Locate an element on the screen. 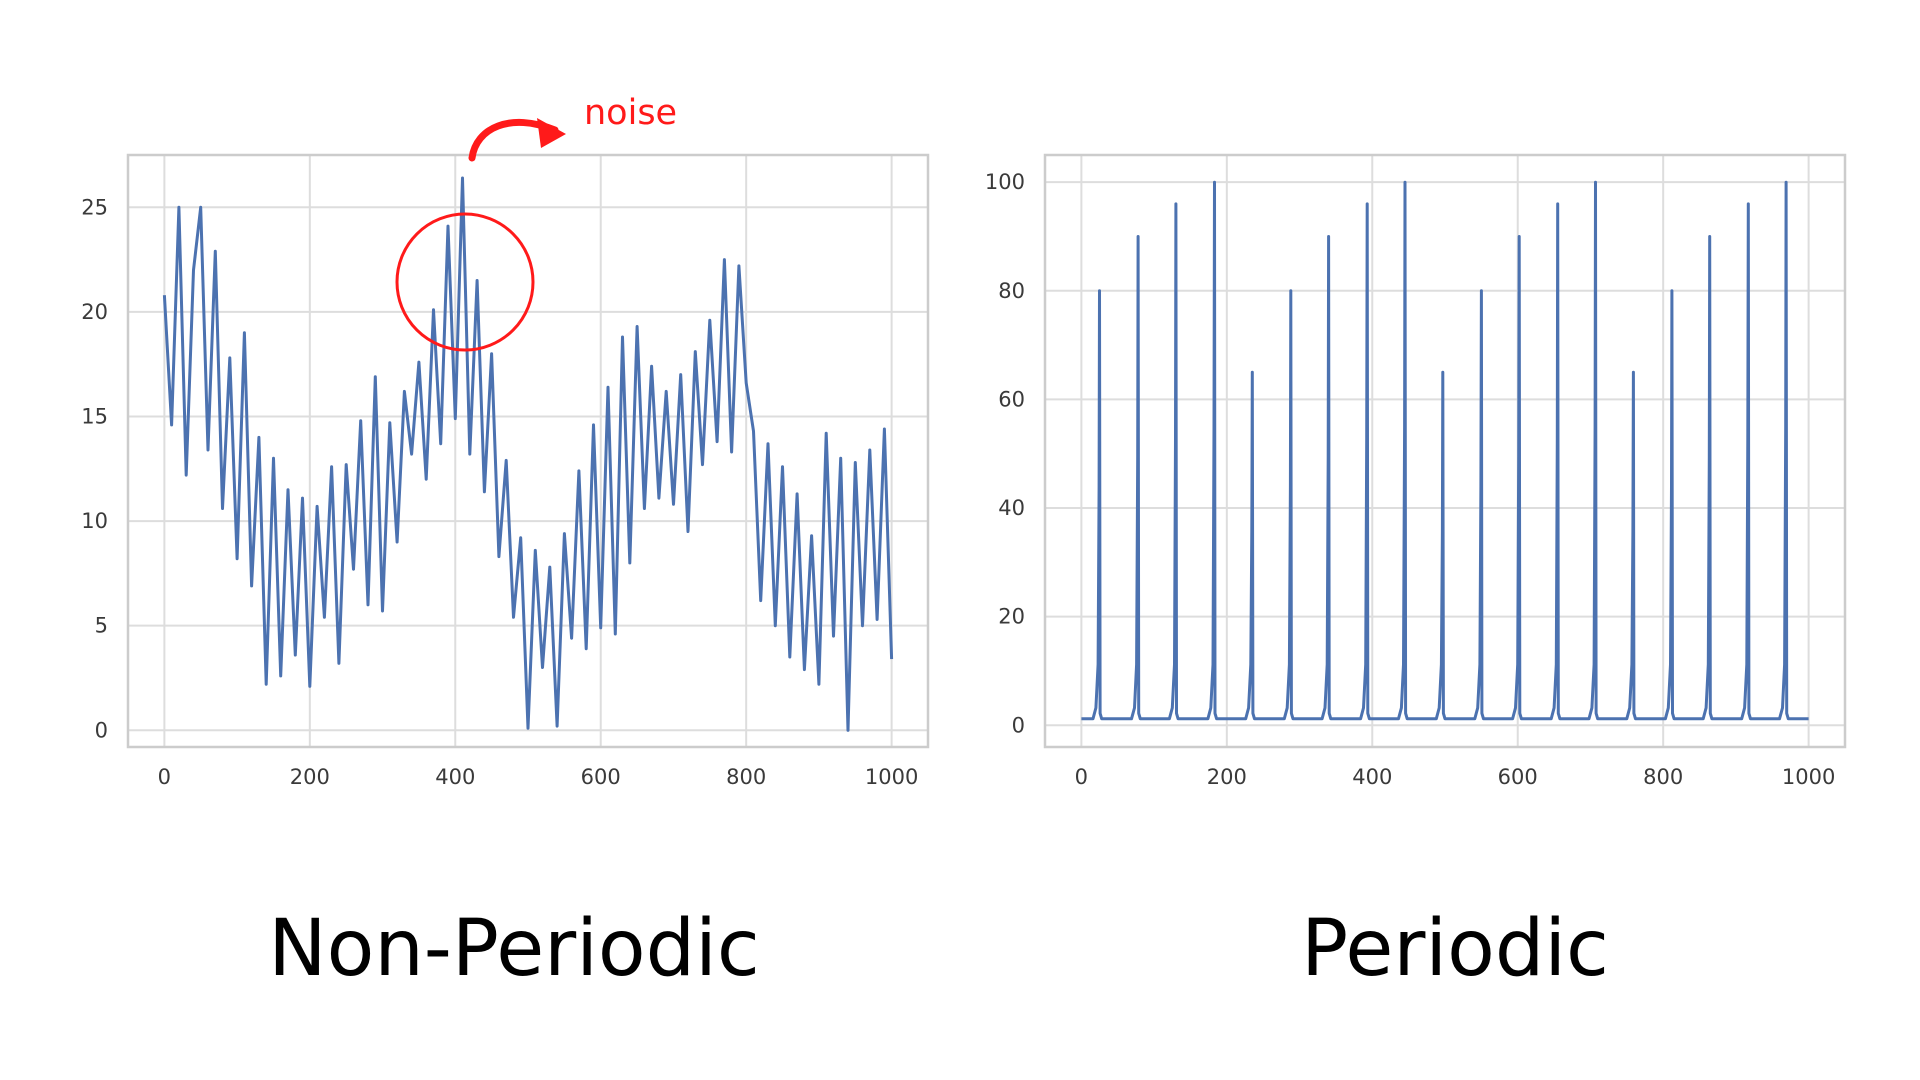  noise-highlight-circle is located at coordinates (465, 282).